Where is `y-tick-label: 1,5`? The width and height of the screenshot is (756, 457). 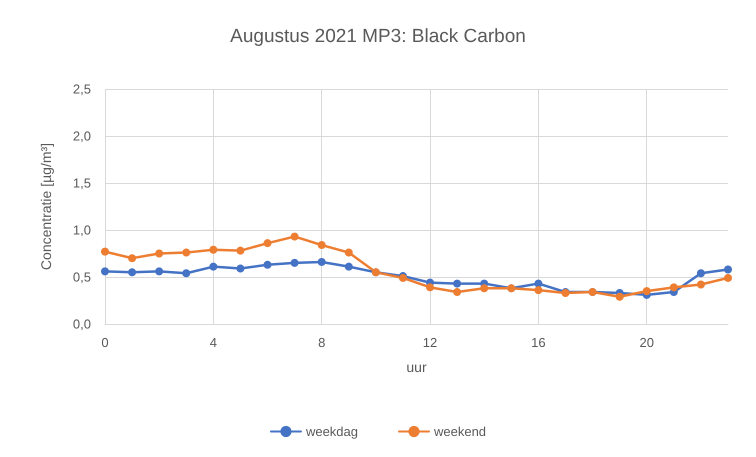 y-tick-label: 1,5 is located at coordinates (81, 183).